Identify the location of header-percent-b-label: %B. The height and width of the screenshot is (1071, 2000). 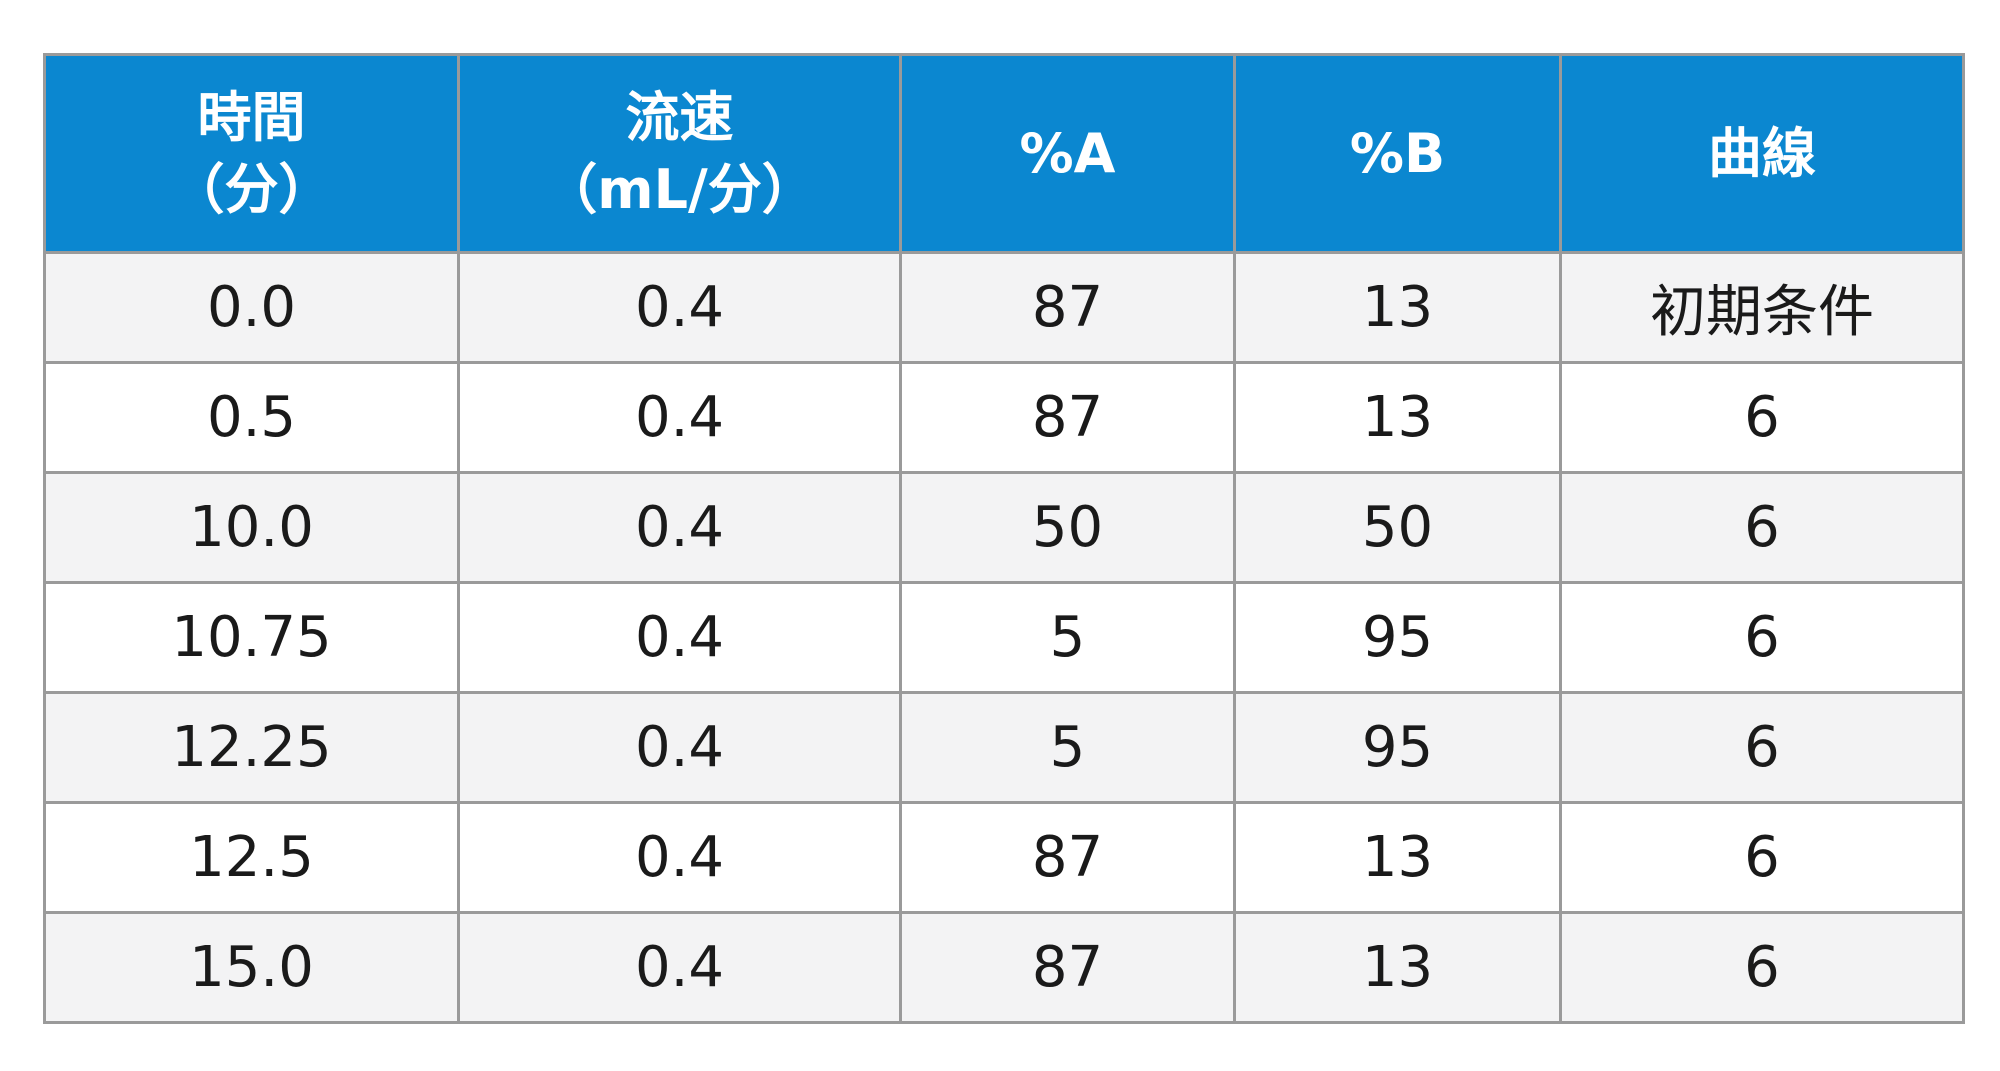
(1397, 153).